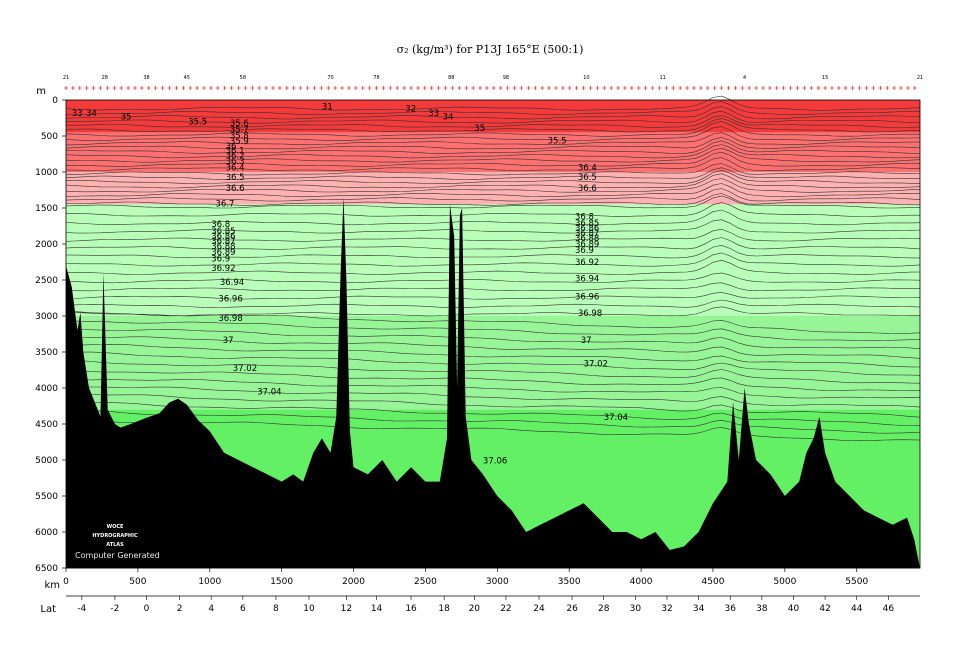 This screenshot has height=650, width=980. I want to click on y-tick-label: 2500, so click(46, 281).